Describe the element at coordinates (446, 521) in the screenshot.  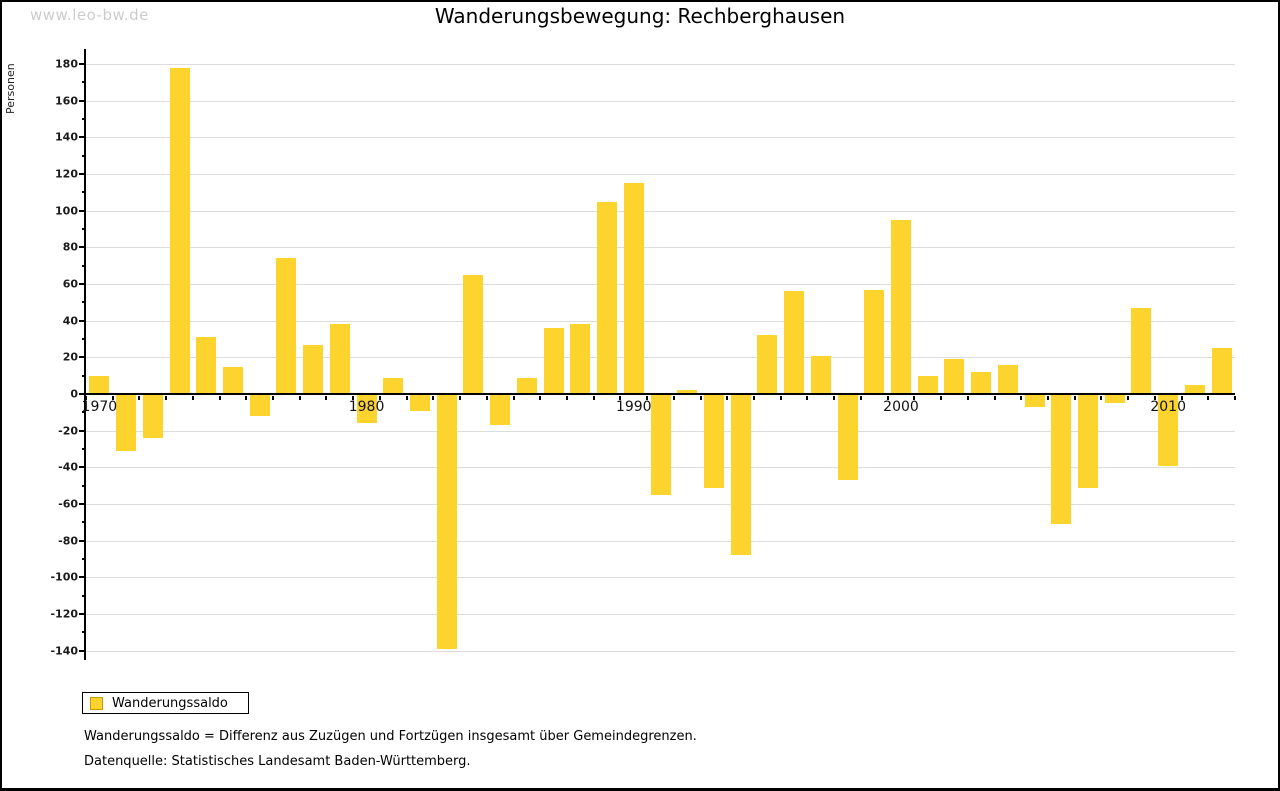
I see `bar-1983` at that location.